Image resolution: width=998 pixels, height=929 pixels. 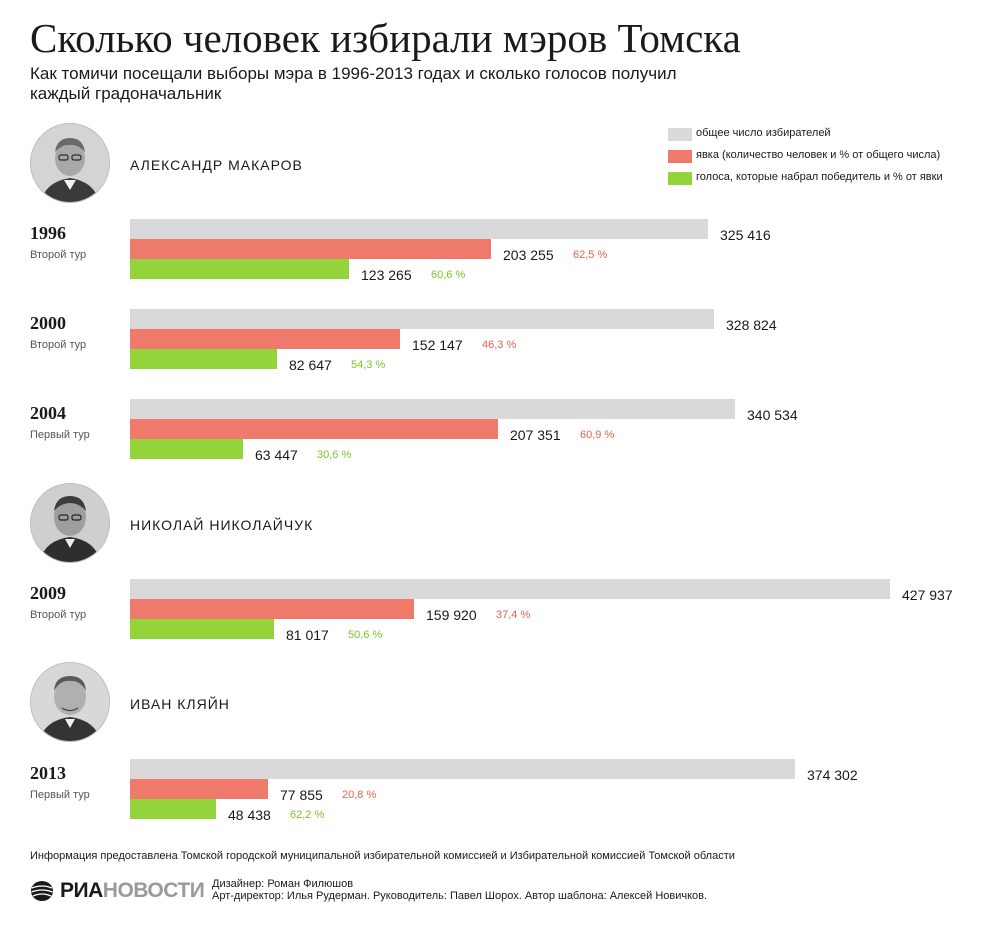 What do you see at coordinates (513, 615) in the screenshot?
I see `percent-label-turnout: 37,4 %` at bounding box center [513, 615].